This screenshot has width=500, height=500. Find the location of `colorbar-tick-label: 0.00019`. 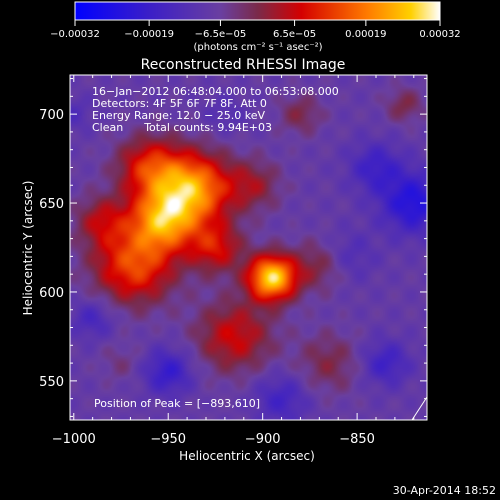

colorbar-tick-label: 0.00019 is located at coordinates (365, 34).